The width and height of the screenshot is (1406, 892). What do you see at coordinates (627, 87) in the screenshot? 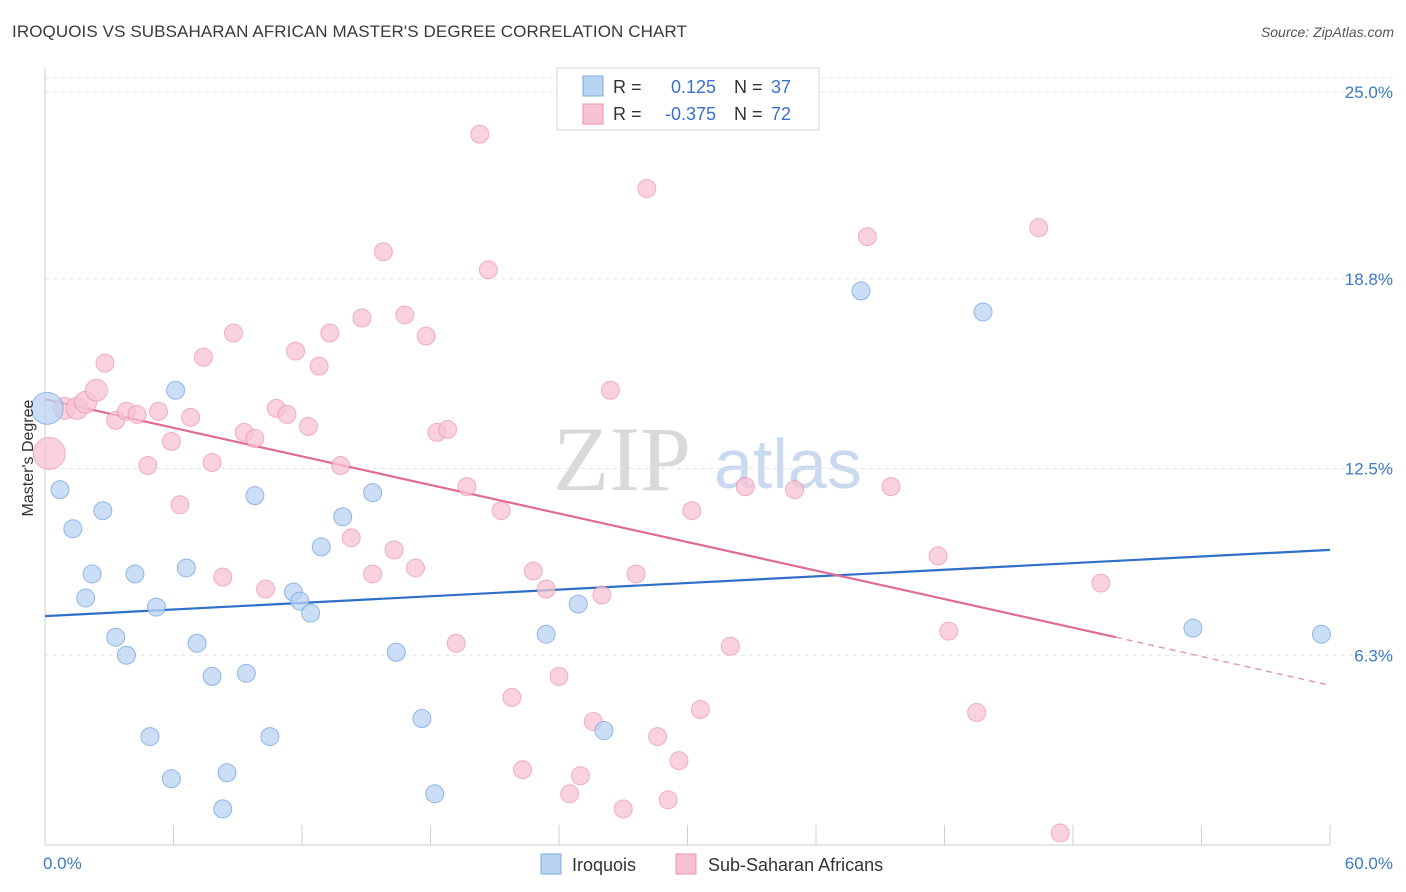
I see `legend-r-label-1: R =` at bounding box center [627, 87].